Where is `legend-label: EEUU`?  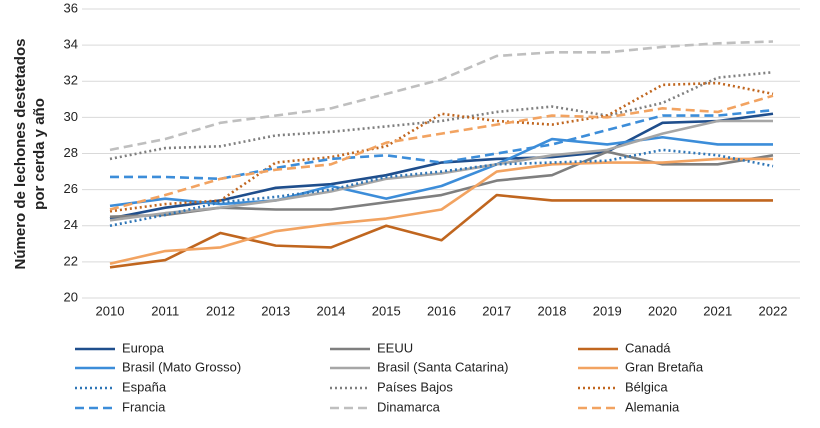
legend-label: EEUU is located at coordinates (395, 347).